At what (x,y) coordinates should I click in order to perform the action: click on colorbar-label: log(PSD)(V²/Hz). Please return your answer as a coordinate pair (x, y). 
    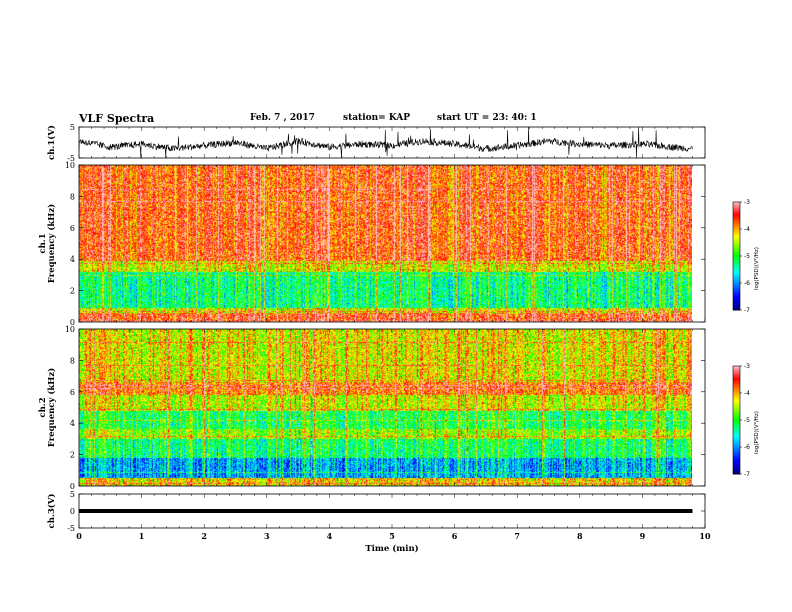
    Looking at the image, I should click on (756, 268).